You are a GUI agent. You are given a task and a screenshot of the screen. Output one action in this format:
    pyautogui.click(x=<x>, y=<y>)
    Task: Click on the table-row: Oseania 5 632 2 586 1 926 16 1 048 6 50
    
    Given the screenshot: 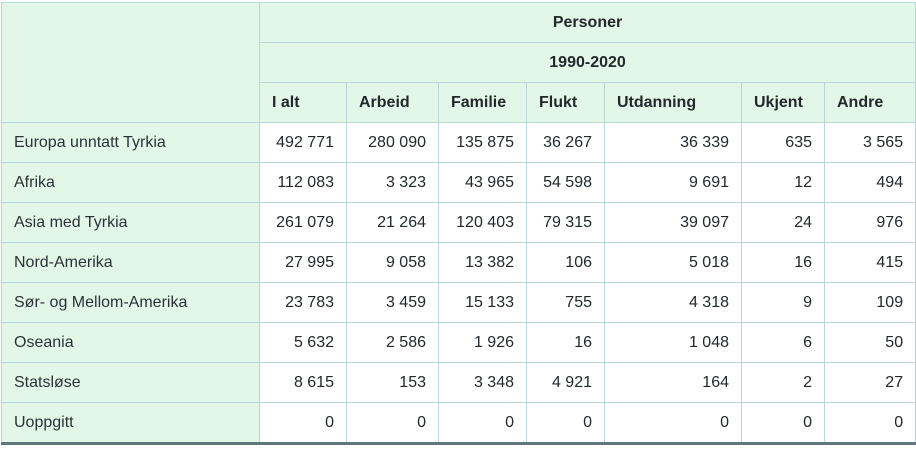 What is the action you would take?
    pyautogui.click(x=458, y=342)
    